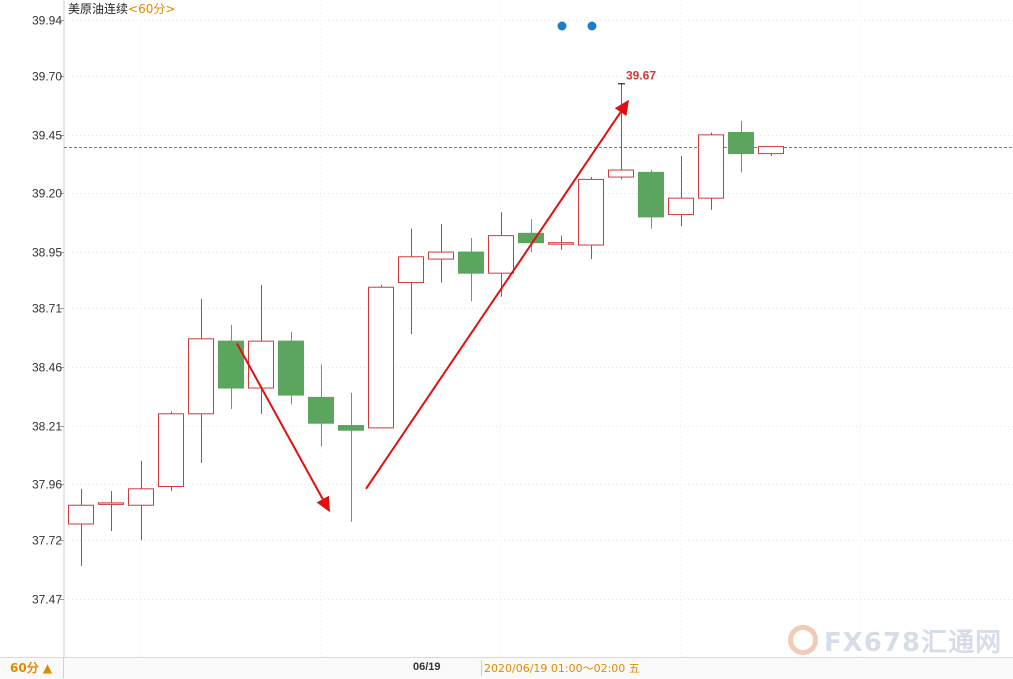 This screenshot has height=679, width=1013. Describe the element at coordinates (280, 421) in the screenshot. I see `trend-arrow-down-shaft` at that location.